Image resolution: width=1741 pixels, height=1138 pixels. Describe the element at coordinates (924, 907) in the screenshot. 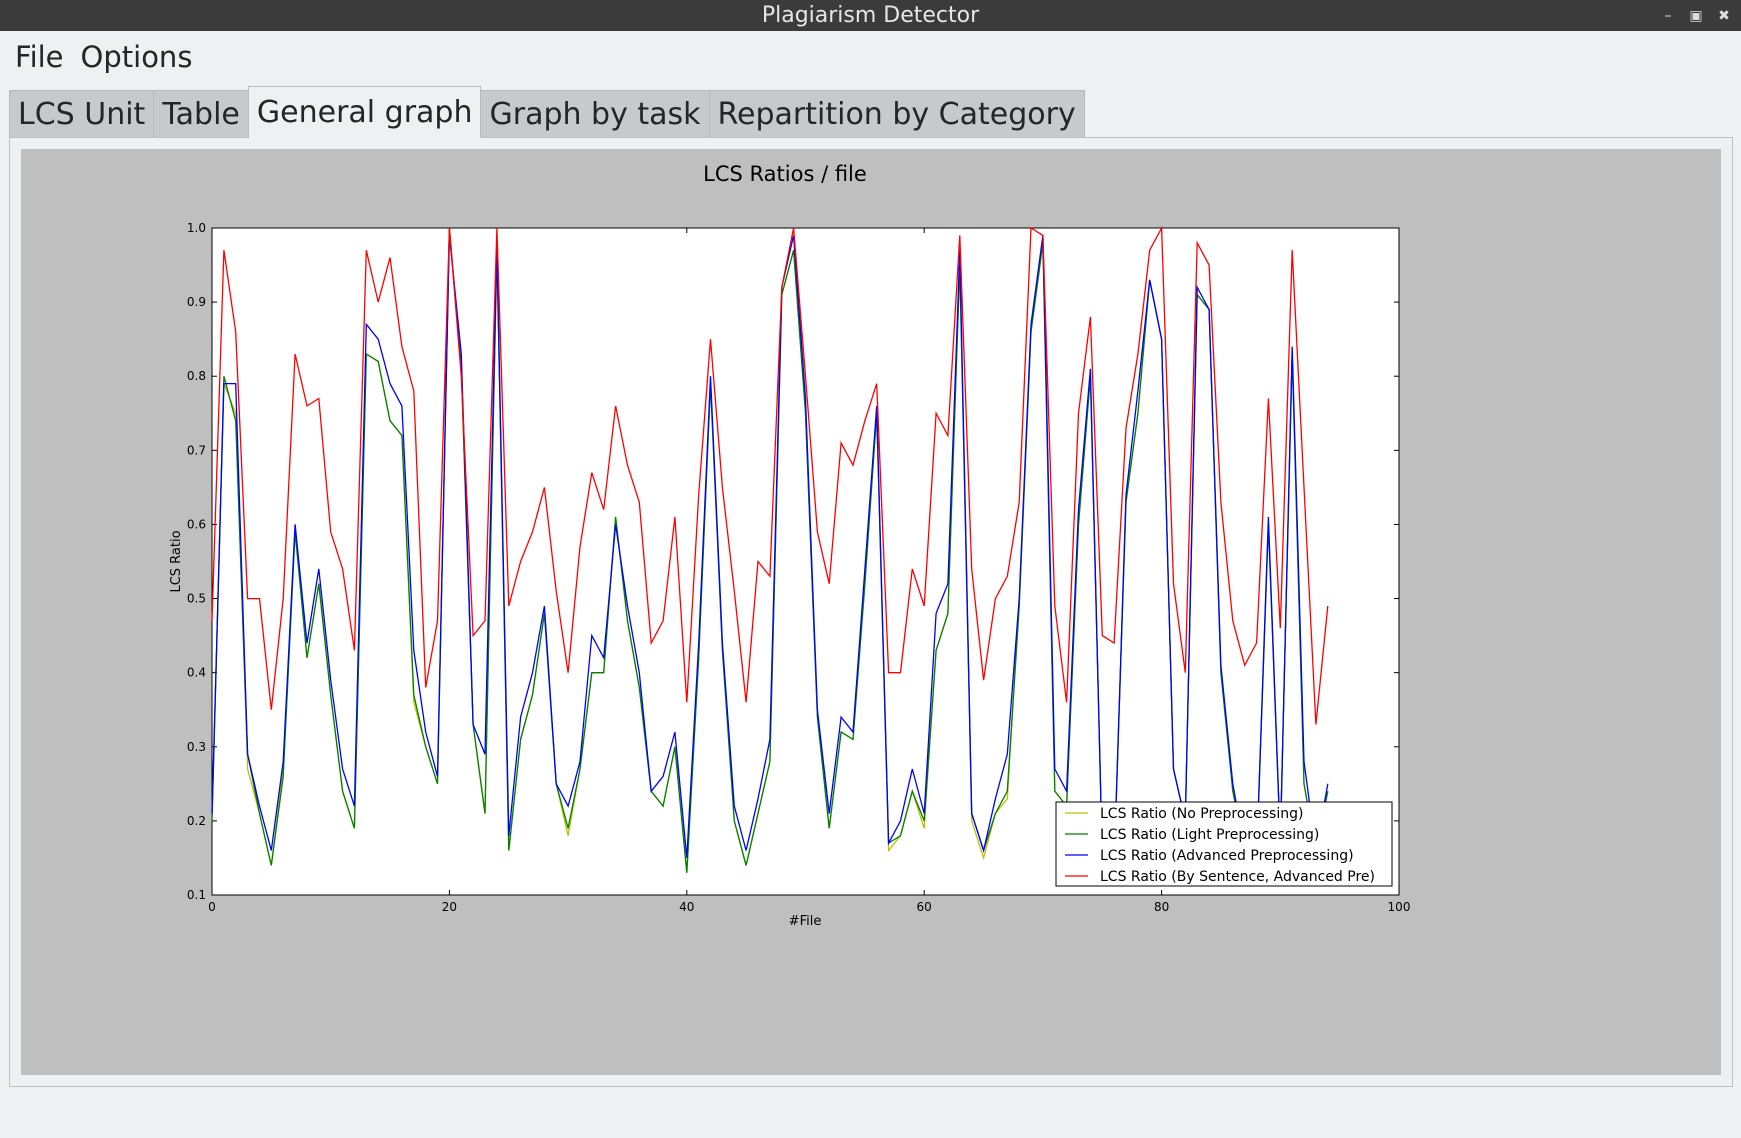

I see `x-tick-label: 60` at that location.